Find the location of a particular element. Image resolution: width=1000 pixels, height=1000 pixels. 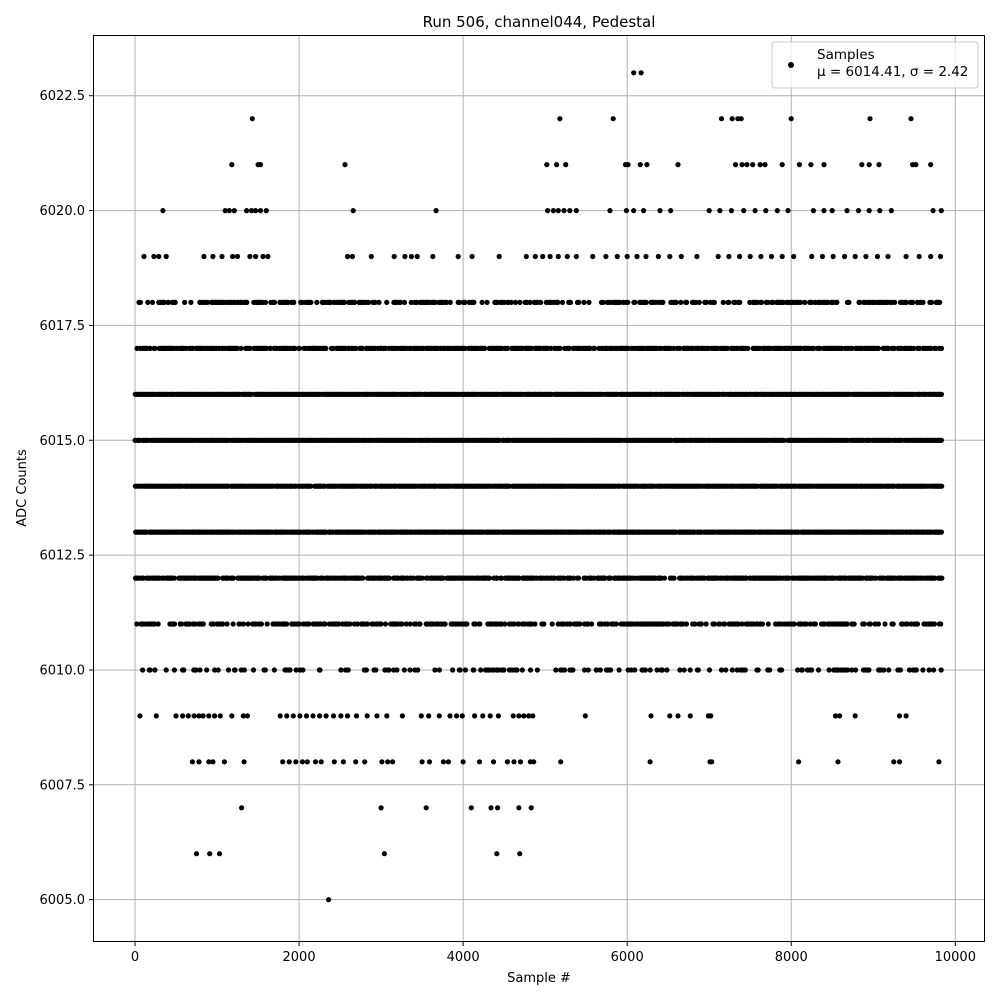

legend-marker is located at coordinates (791, 65).